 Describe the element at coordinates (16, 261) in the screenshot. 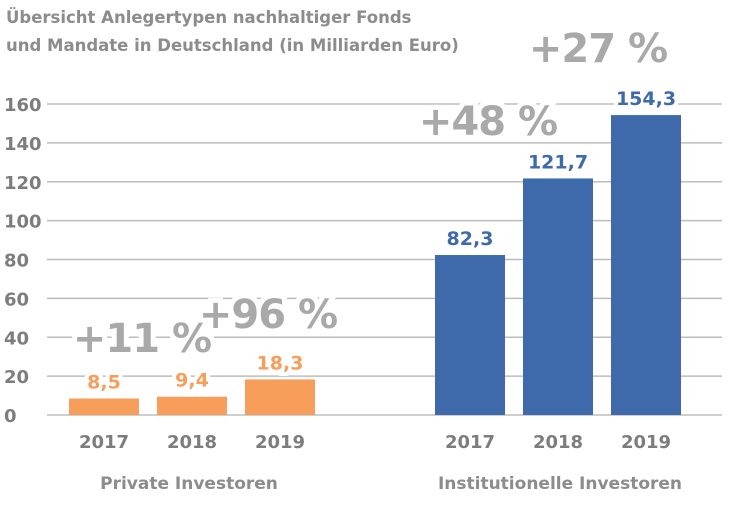

I see `y-tick-label: 80` at that location.